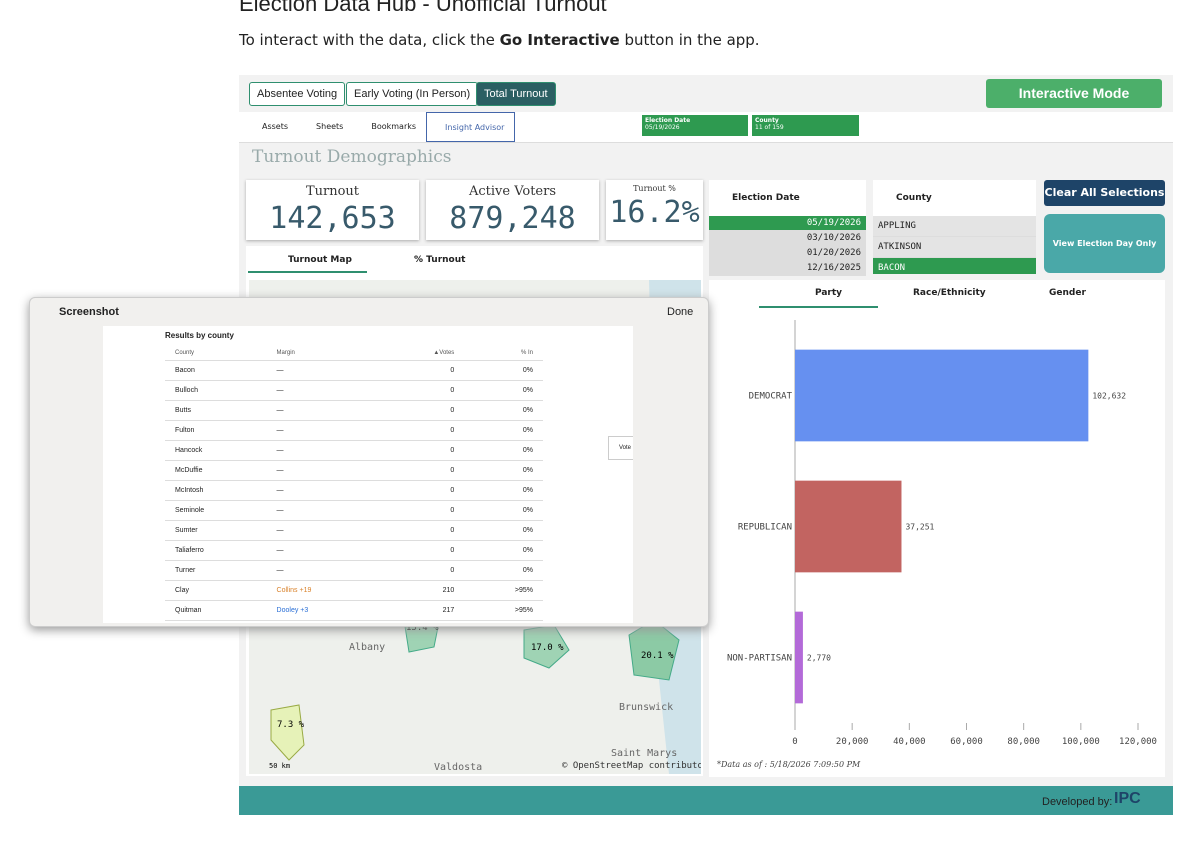 This screenshot has height=867, width=1200. I want to click on table-cell: >95%, so click(503, 590).